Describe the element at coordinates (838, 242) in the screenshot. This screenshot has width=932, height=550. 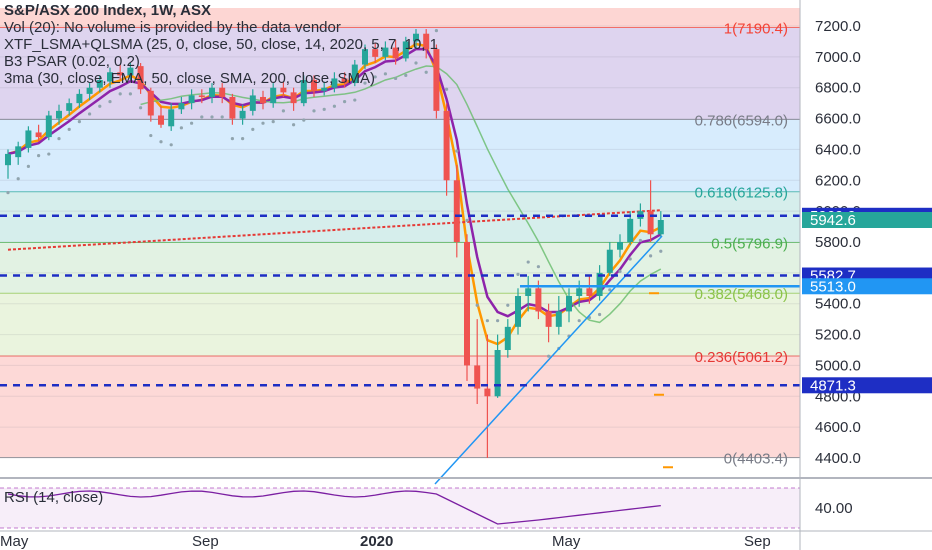
I see `y-tick-label: 5800.0` at that location.